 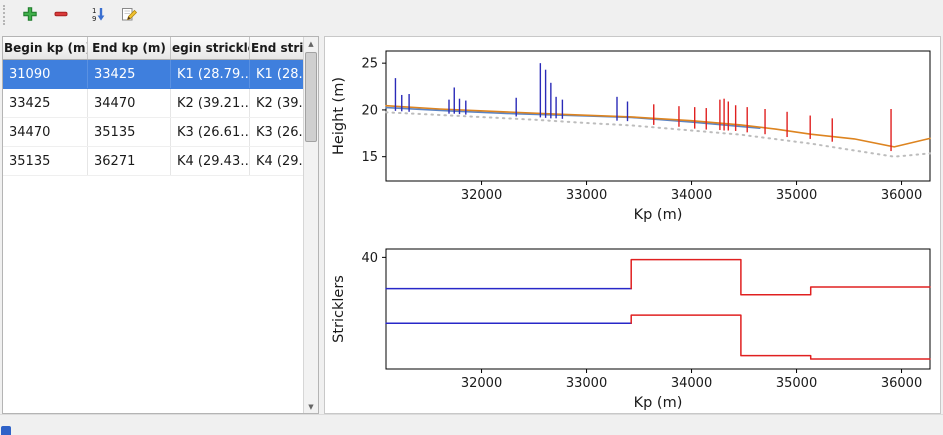 I want to click on plus-icon, so click(x=30, y=15).